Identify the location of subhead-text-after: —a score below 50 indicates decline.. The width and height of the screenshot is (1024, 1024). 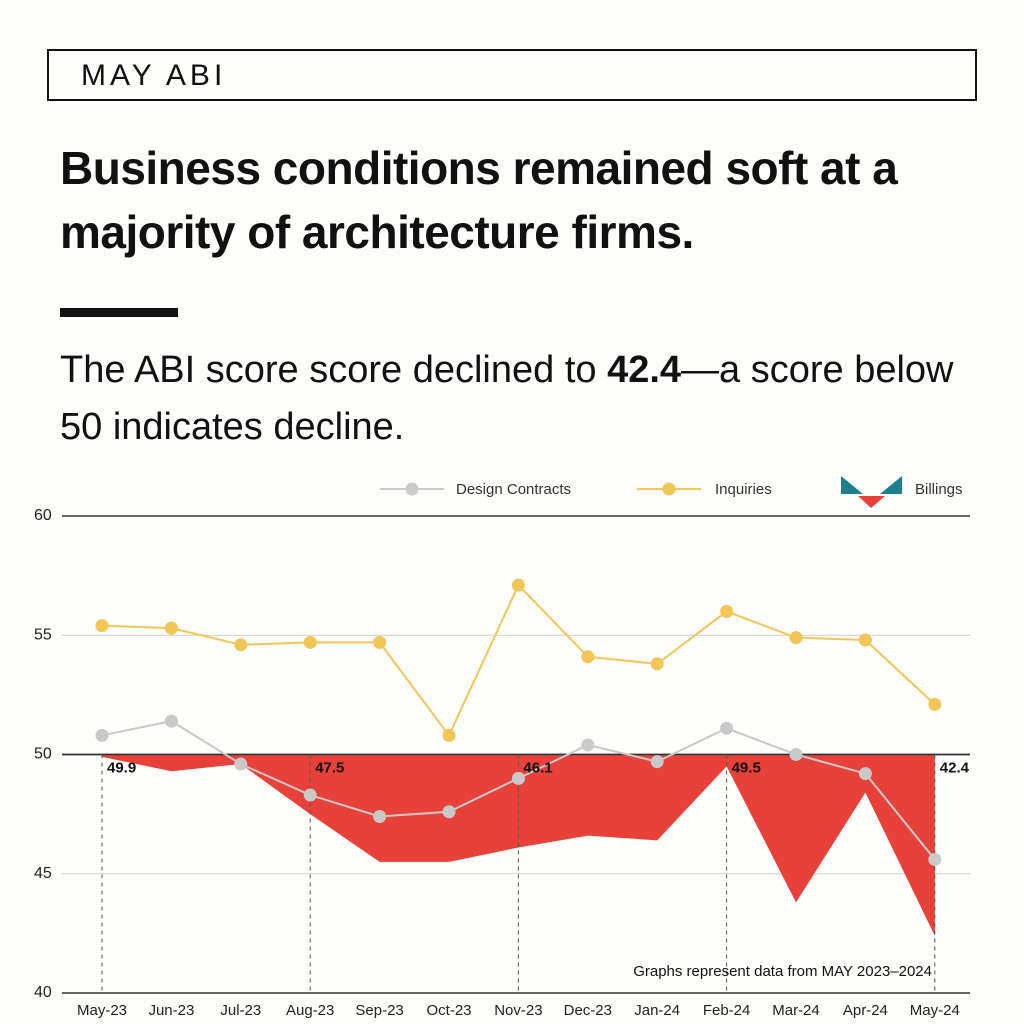
(507, 398).